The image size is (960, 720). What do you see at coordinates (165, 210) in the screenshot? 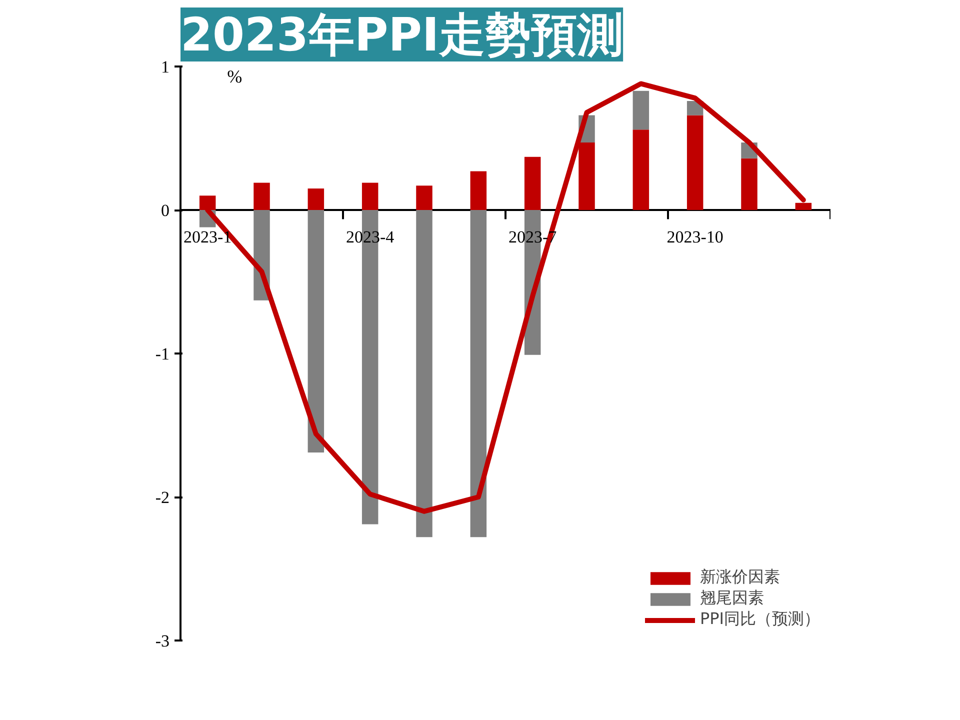
I see `y-tick-label: 0` at bounding box center [165, 210].